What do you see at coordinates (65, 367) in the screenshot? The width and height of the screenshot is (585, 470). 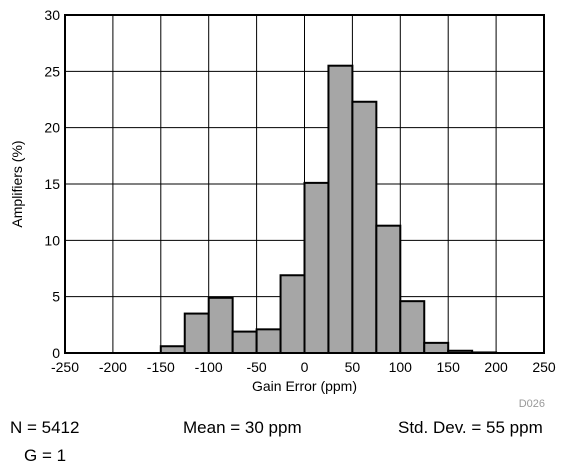 I see `x-tick-label: -250` at bounding box center [65, 367].